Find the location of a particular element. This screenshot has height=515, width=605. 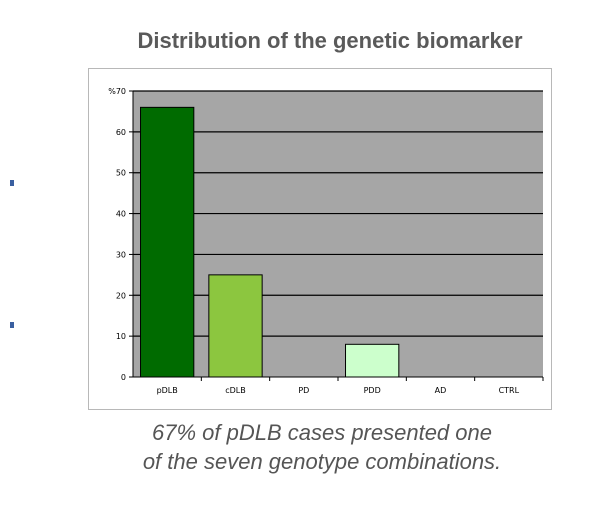

y-tick-label: 20 is located at coordinates (121, 295).